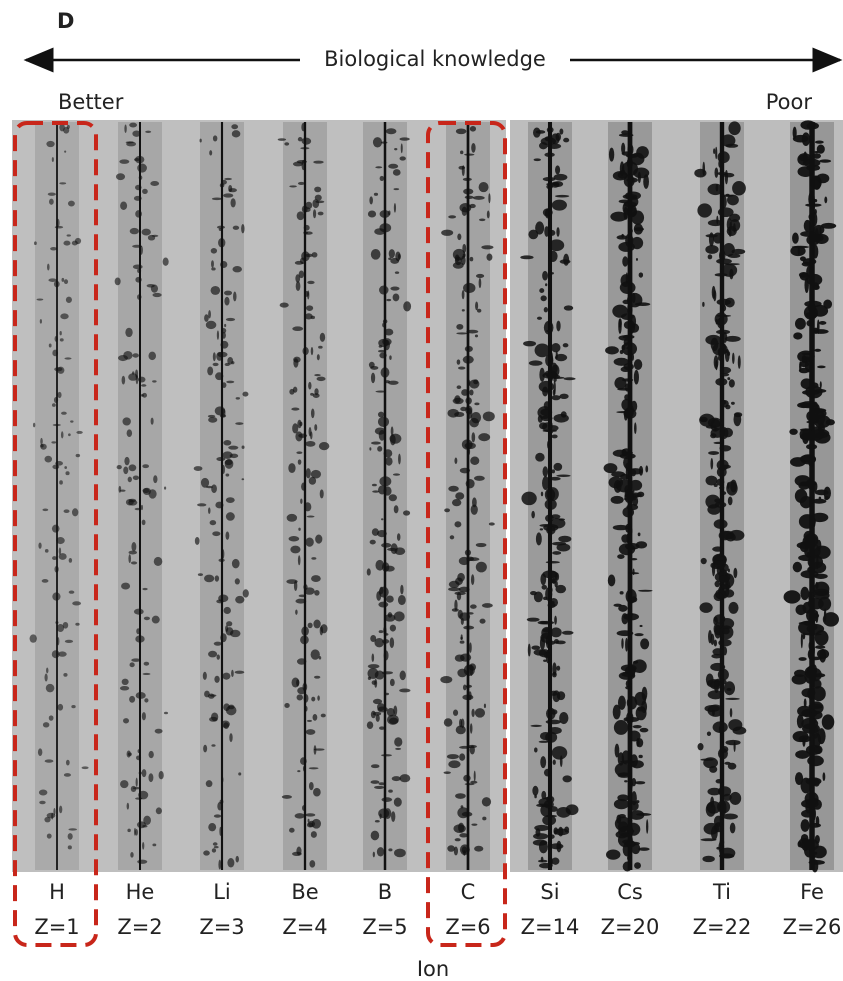 This screenshot has width=843, height=981. Describe the element at coordinates (435, 59) in the screenshot. I see `arrow-label: Biological knowledge` at that location.